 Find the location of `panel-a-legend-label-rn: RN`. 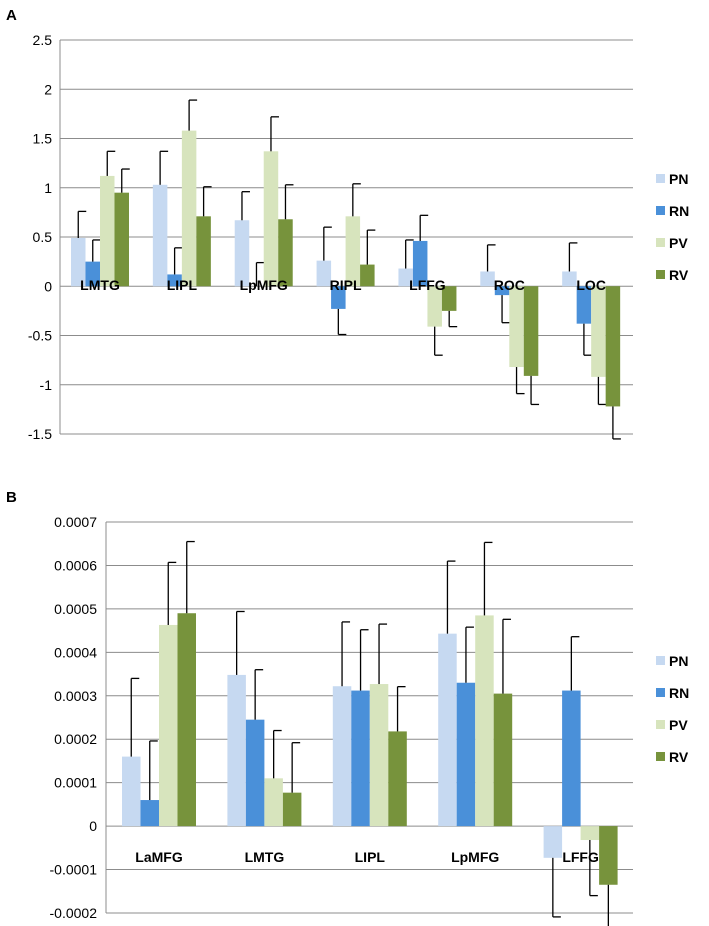

panel-a-legend-label-rn: RN is located at coordinates (679, 211).